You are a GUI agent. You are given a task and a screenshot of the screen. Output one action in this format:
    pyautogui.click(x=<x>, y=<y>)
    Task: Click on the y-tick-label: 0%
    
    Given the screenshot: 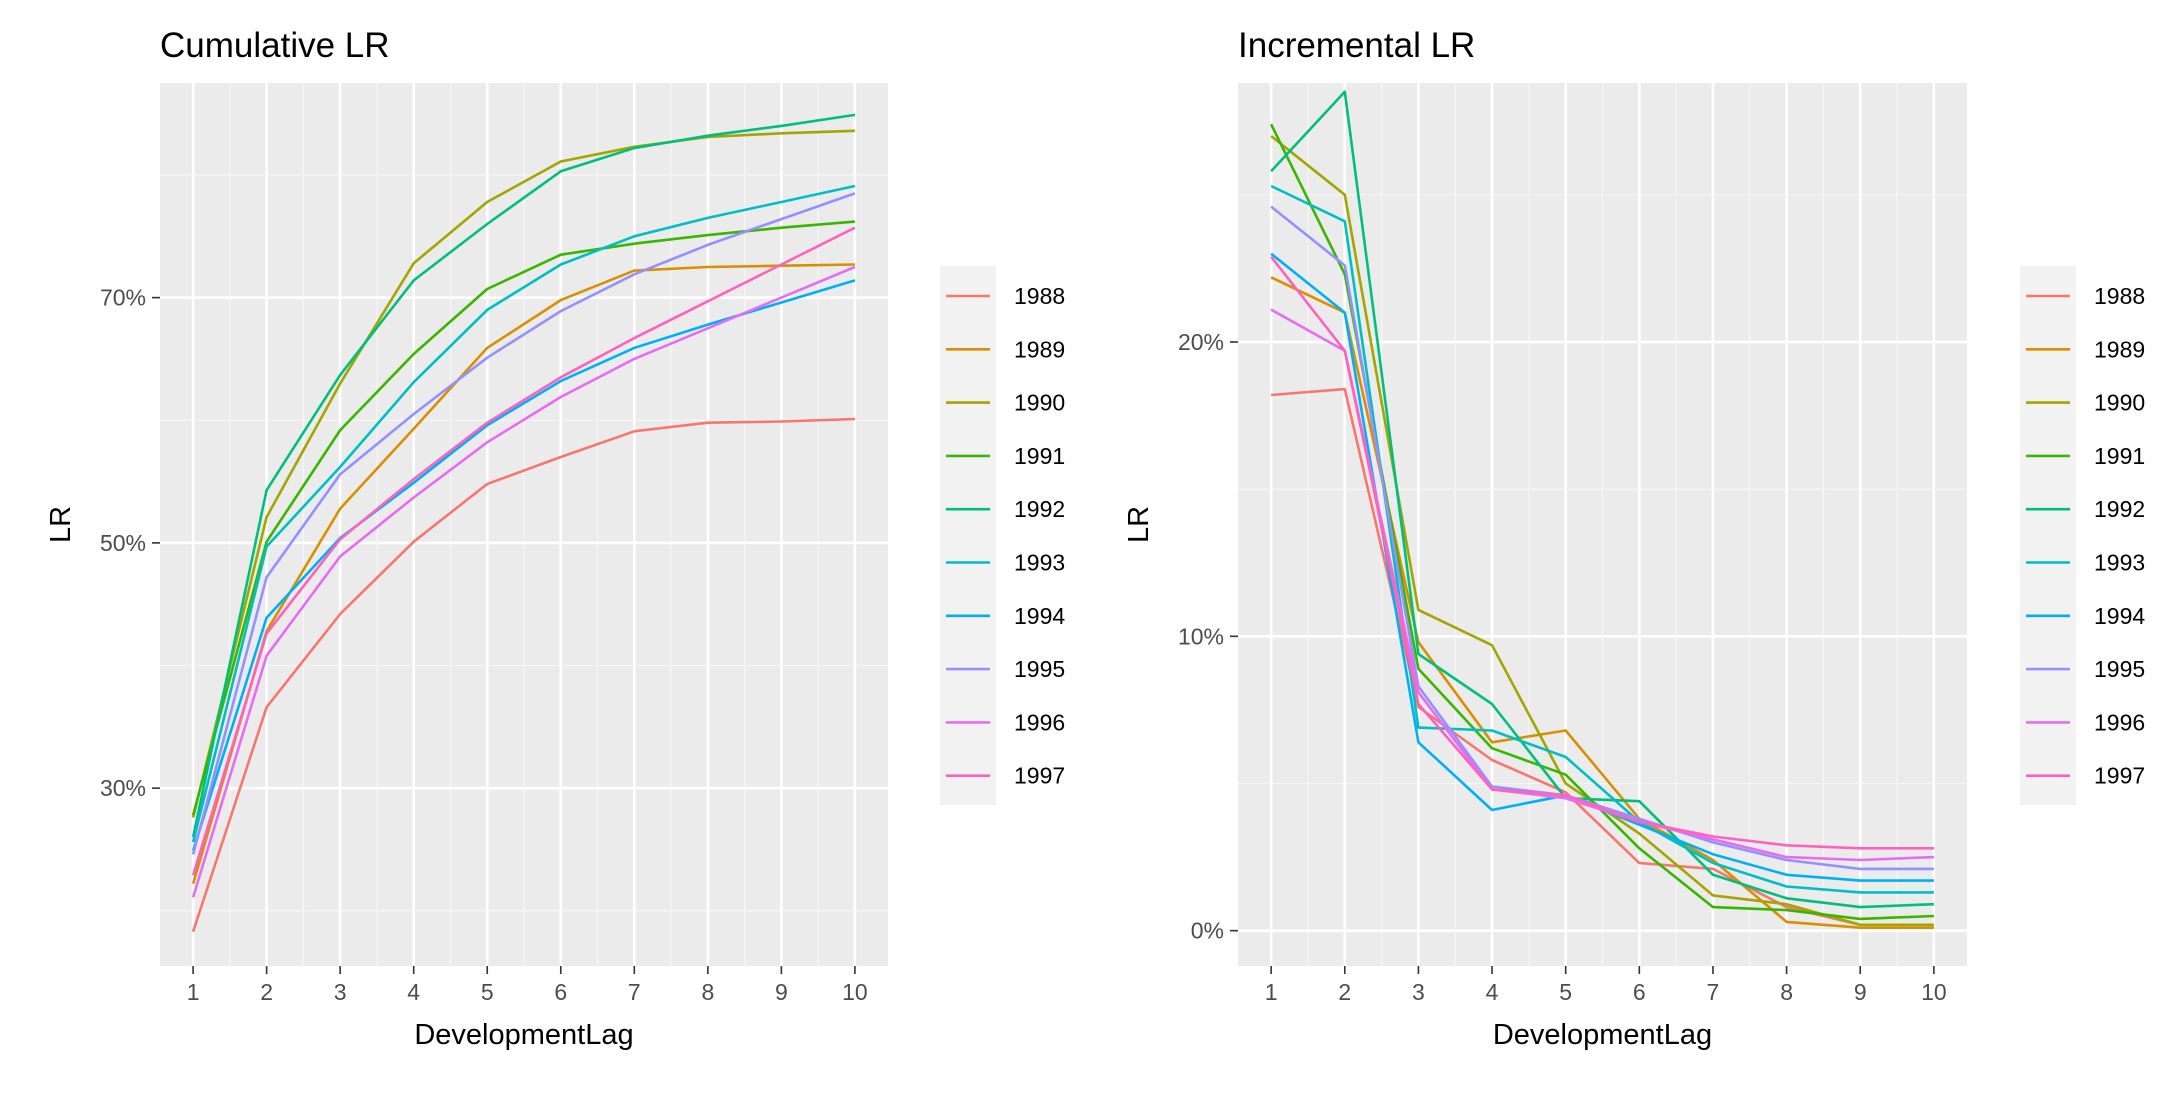 What is the action you would take?
    pyautogui.click(x=1207, y=931)
    